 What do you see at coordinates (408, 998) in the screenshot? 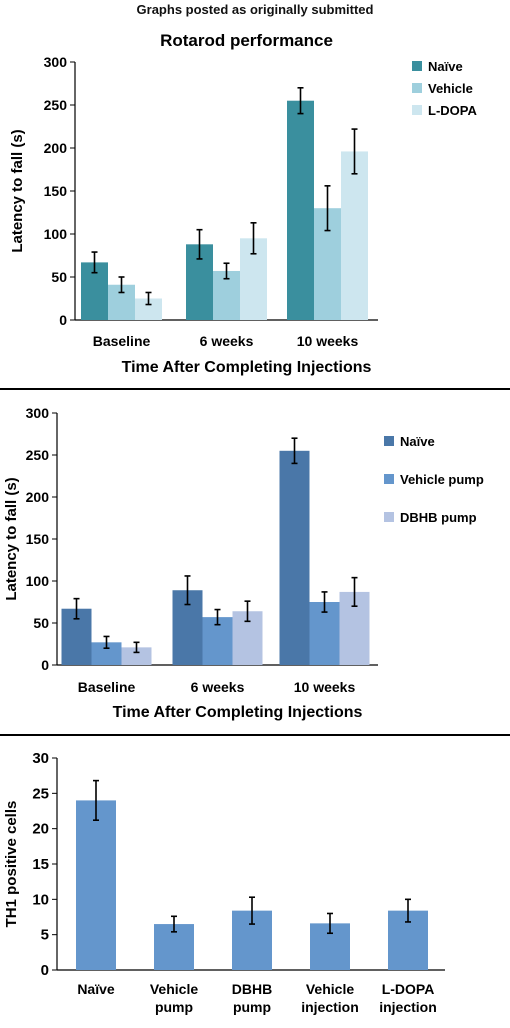
I see `x-category-label: L-DOPA injection` at bounding box center [408, 998].